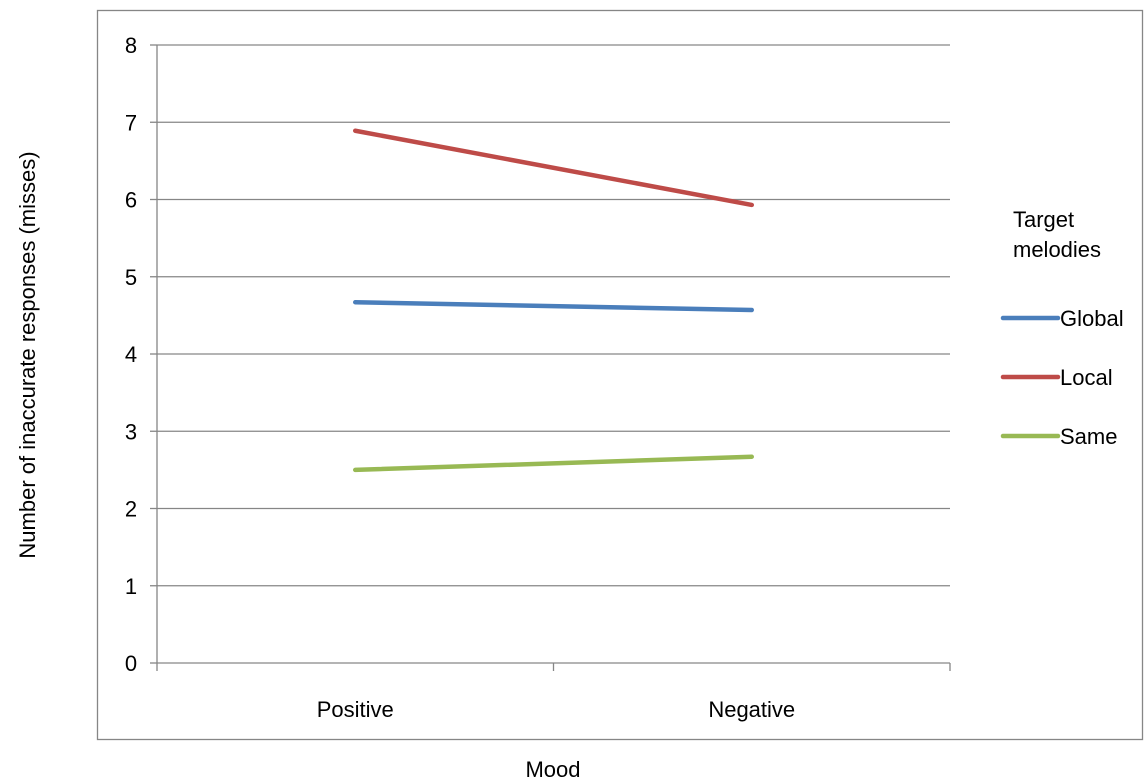 Image resolution: width=1147 pixels, height=780 pixels. Describe the element at coordinates (1086, 377) in the screenshot. I see `legend-label-local: Local` at that location.